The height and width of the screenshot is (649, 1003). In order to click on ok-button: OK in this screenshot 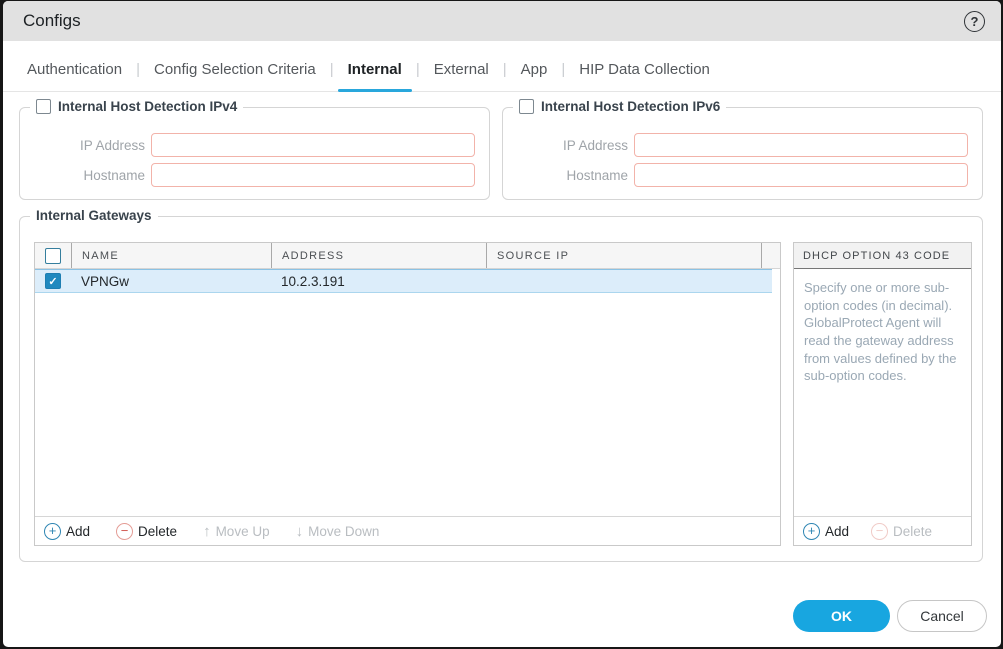, I will do `click(841, 616)`.